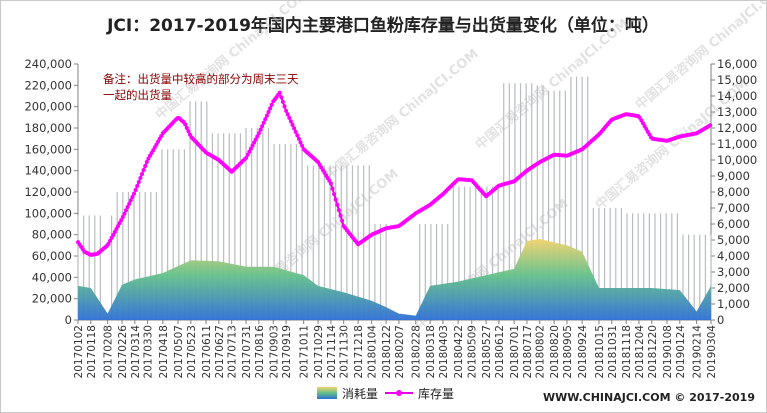 The width and height of the screenshot is (767, 413). I want to click on left-tick-label: 20,000, so click(52, 299).